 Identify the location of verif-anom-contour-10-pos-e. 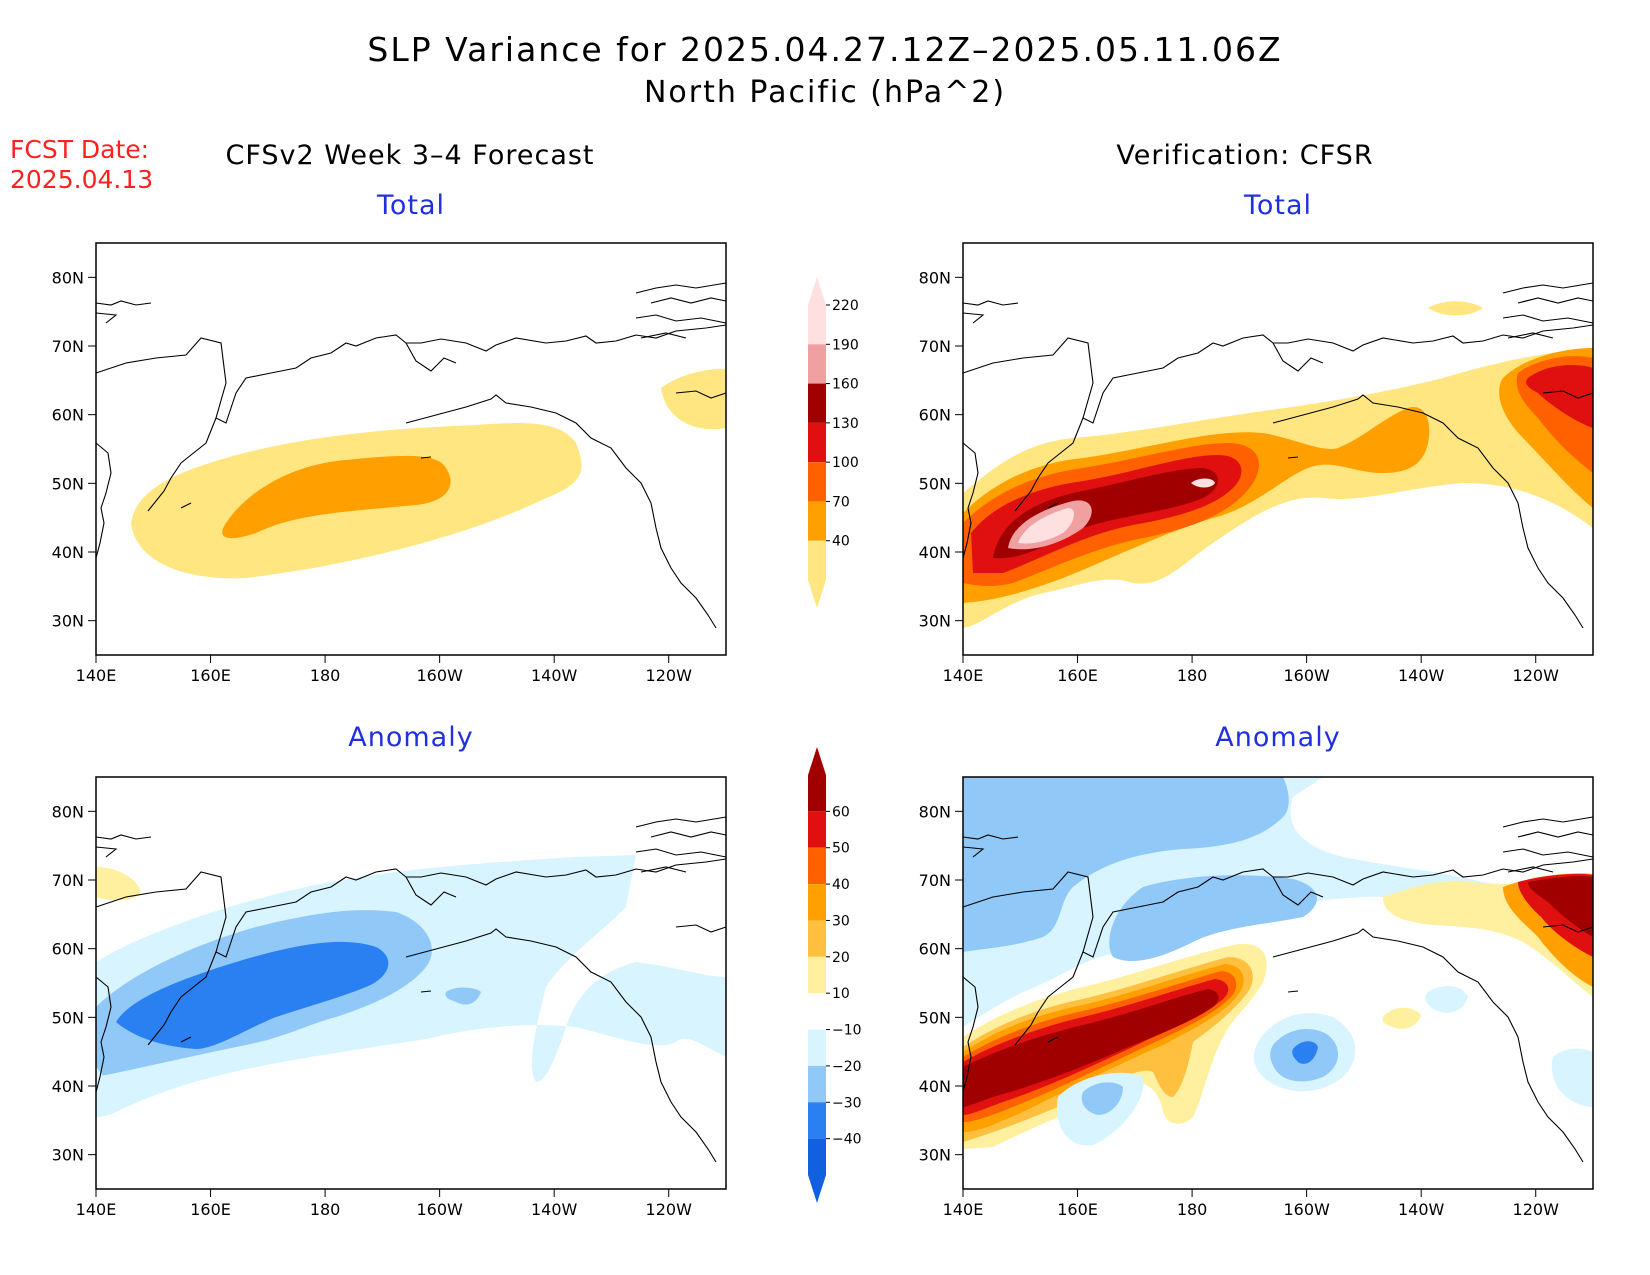
(1401, 1018).